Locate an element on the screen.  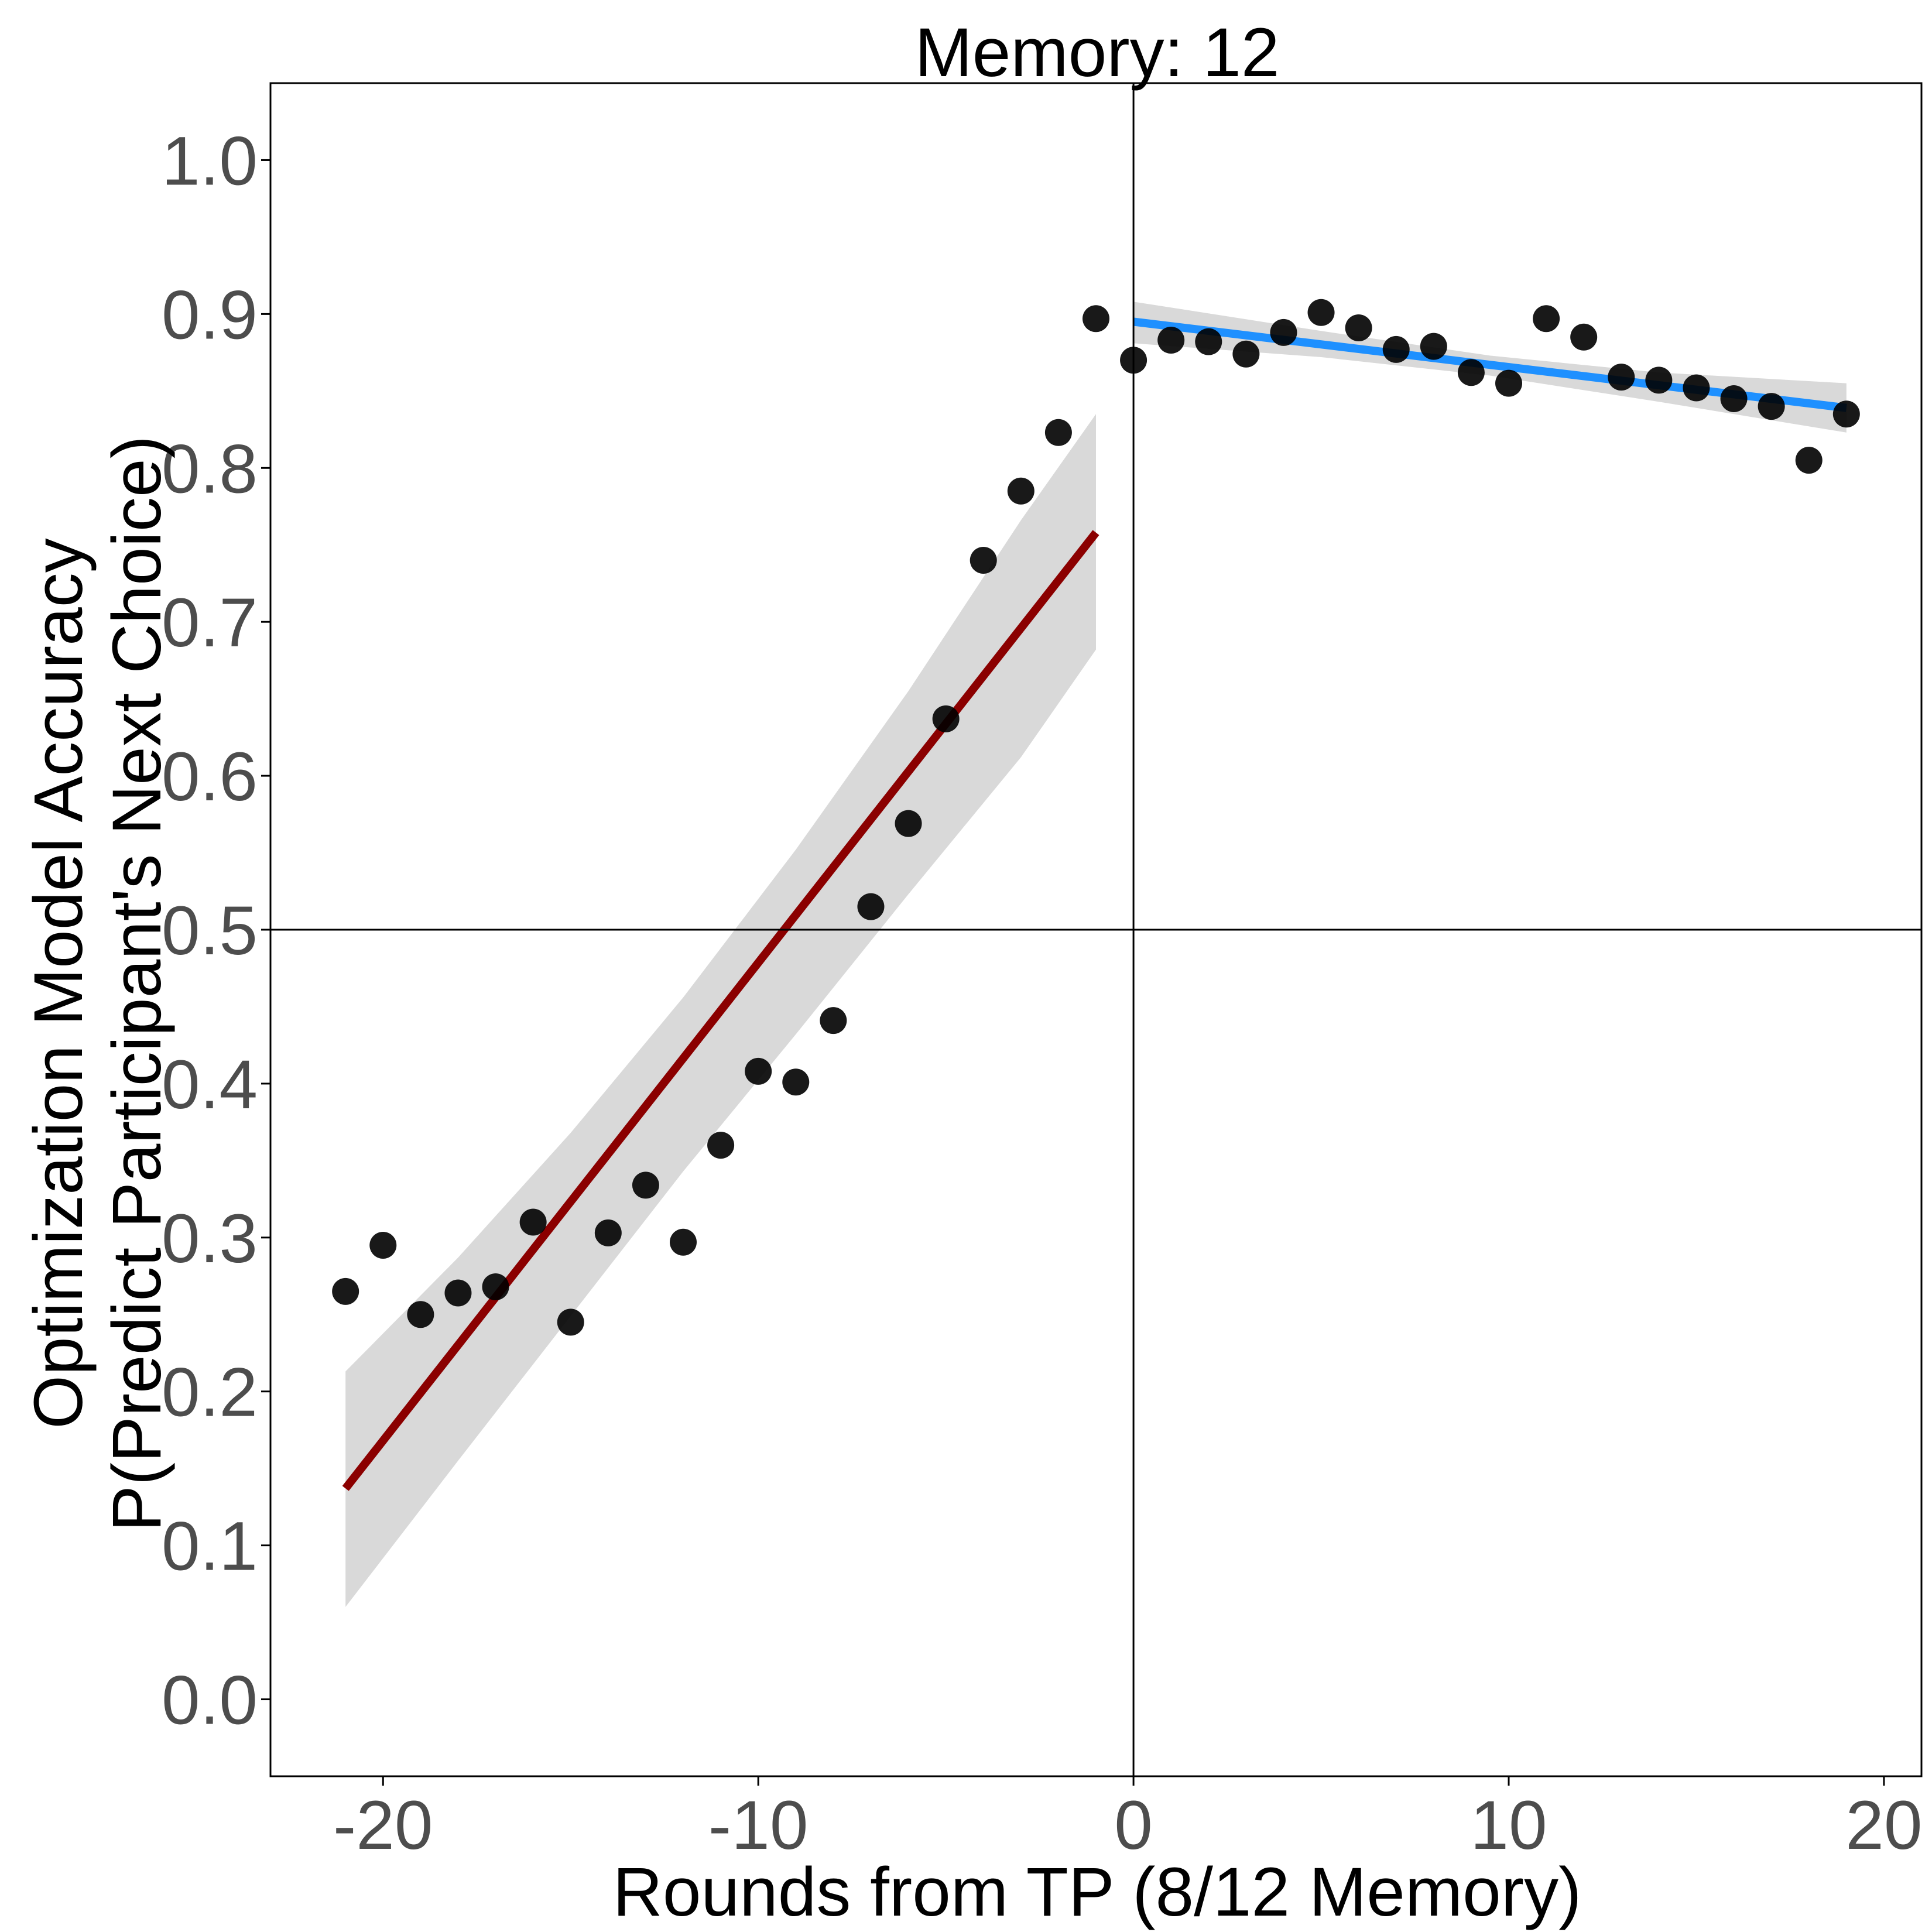
x-axis-title: Rounds from TP (8/12 Memory) is located at coordinates (1097, 1892).